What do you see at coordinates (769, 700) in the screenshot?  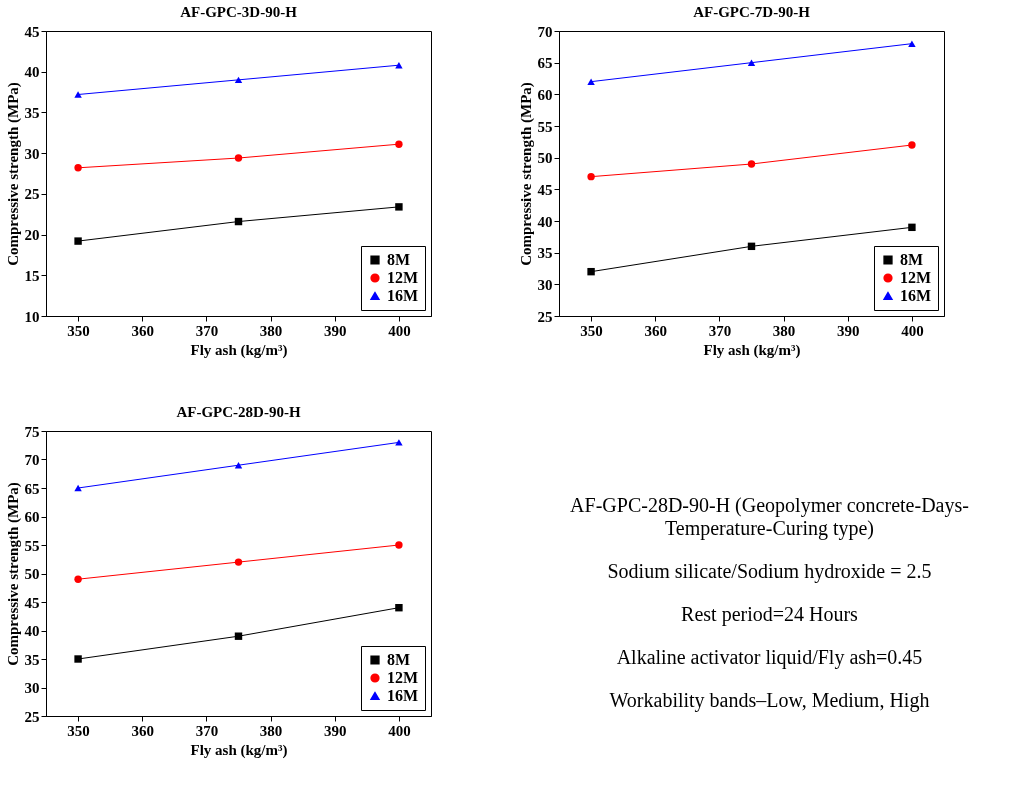 I see `text: Workability bands–Low, Medium, High` at bounding box center [769, 700].